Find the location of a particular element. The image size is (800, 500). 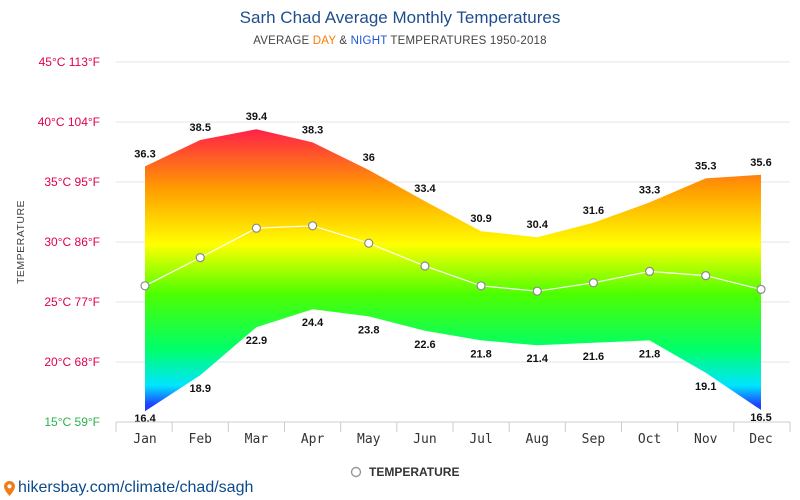

subtitle-night: NIGHT is located at coordinates (369, 41).